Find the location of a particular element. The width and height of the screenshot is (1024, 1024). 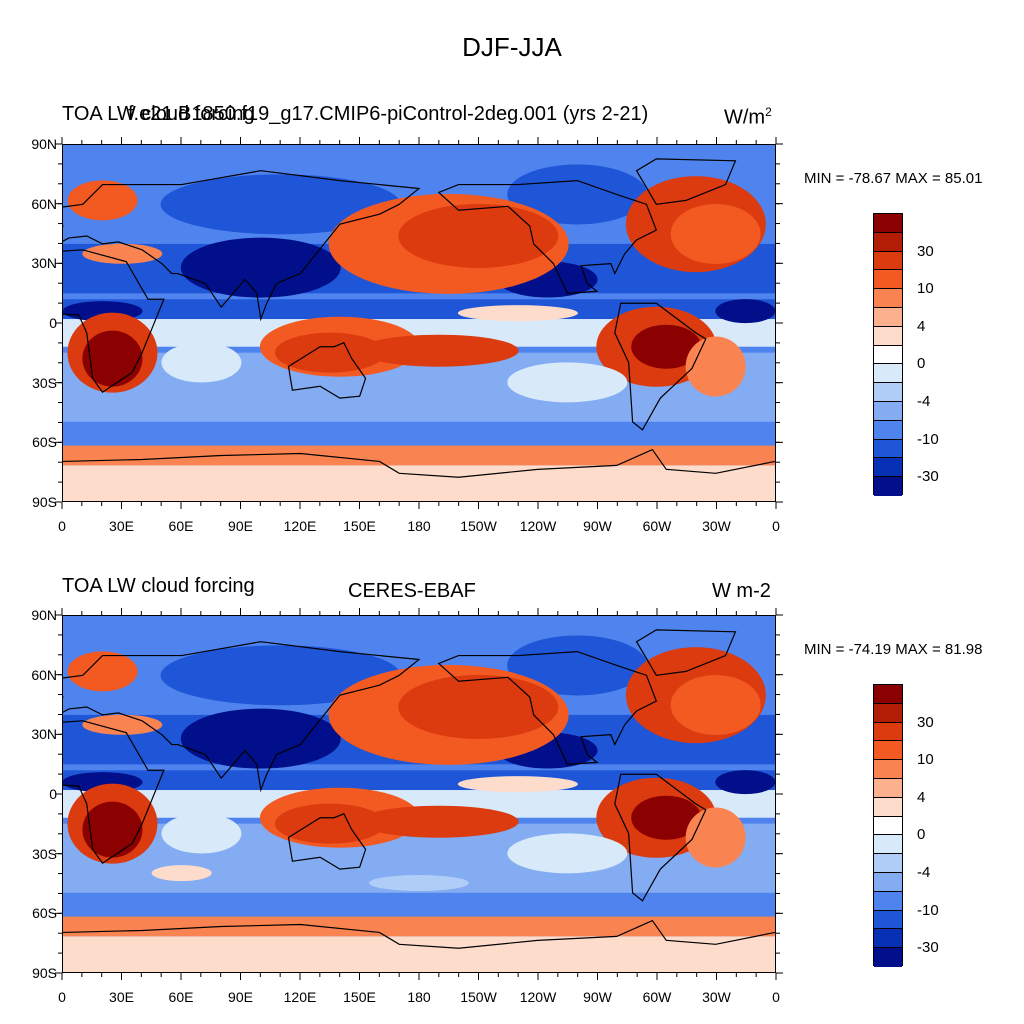

panel1-units: W/m2 is located at coordinates (748, 117).